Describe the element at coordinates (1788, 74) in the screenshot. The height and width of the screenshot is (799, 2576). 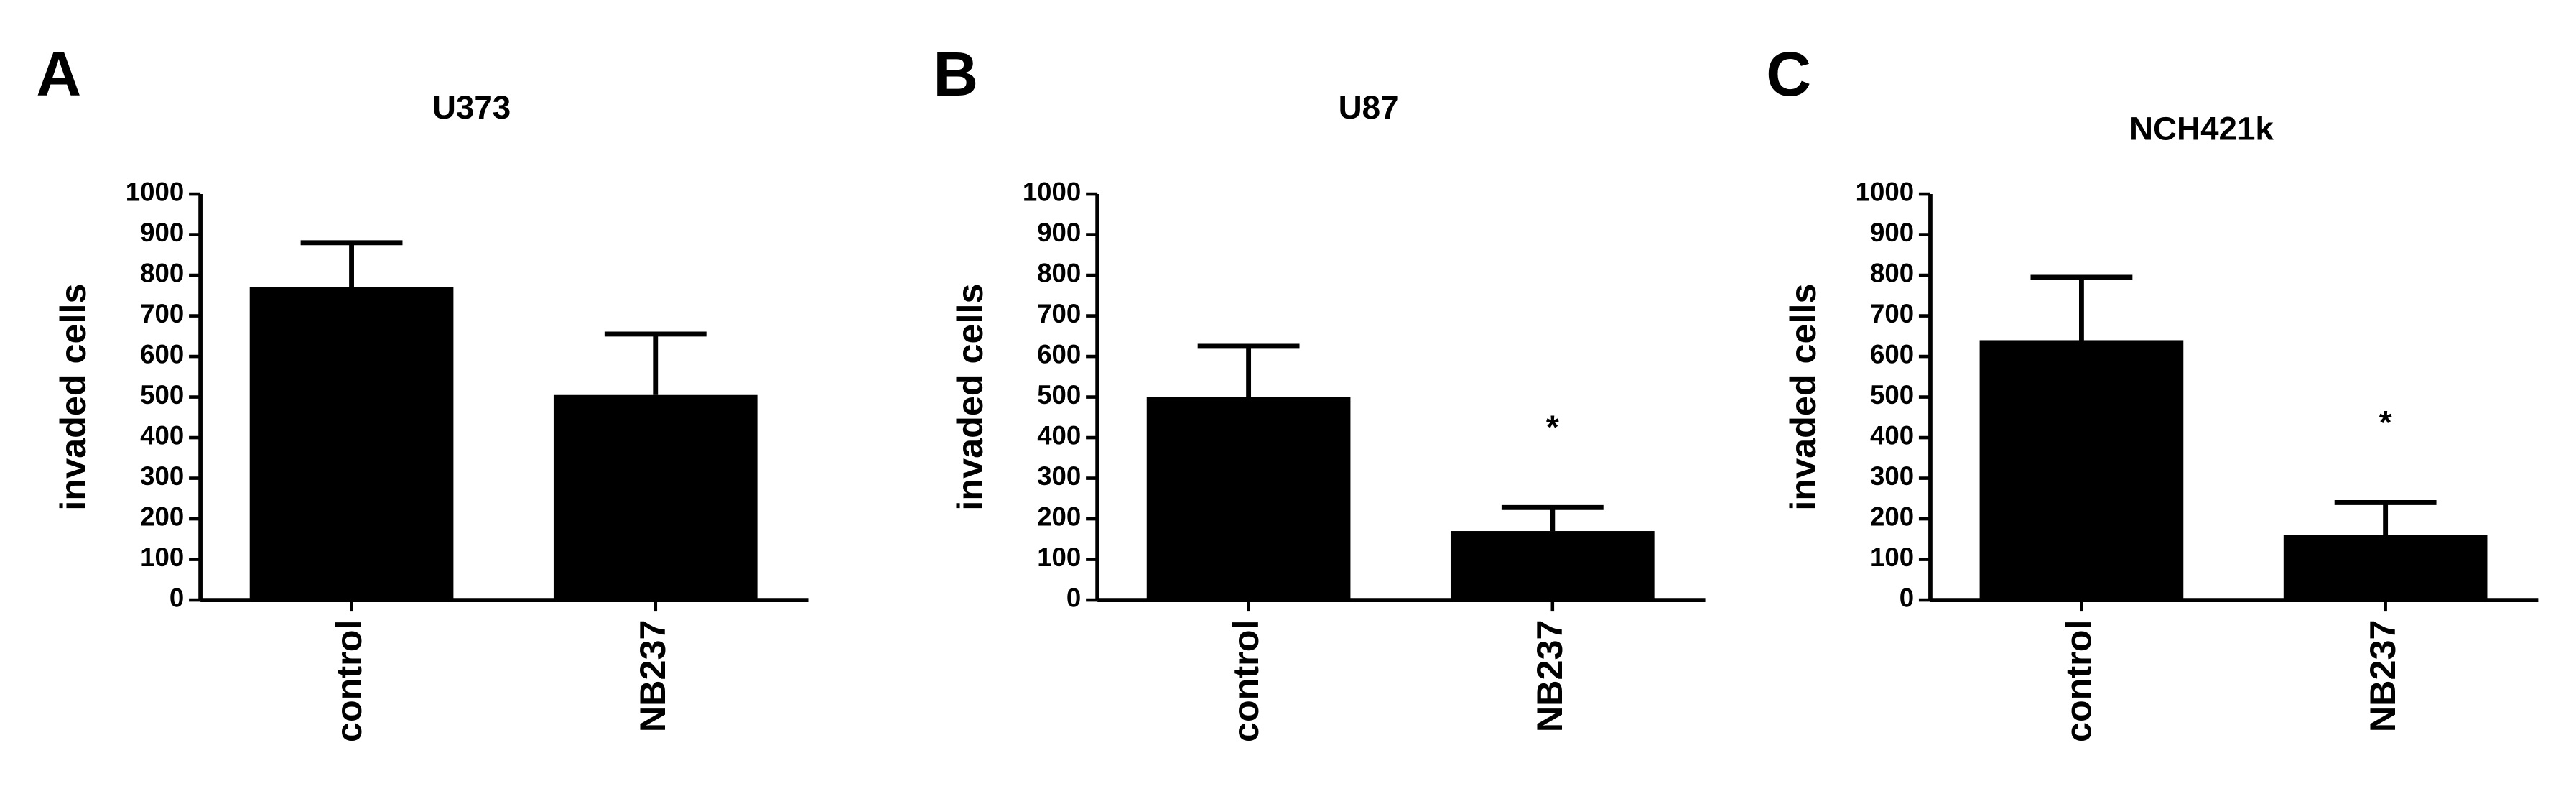
I see `panel-label: C` at that location.